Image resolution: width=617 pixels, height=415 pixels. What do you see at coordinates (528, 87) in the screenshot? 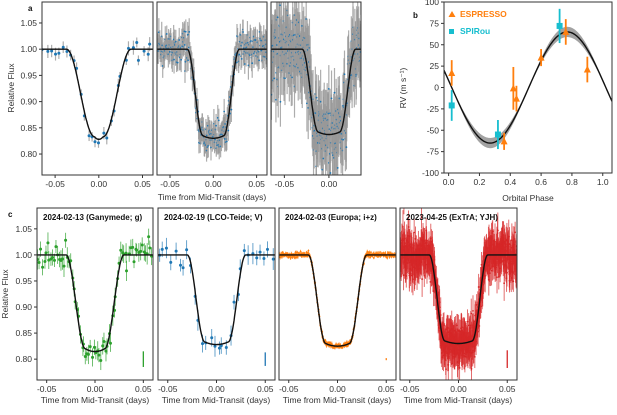
I see `model-uncertainty-band` at bounding box center [528, 87].